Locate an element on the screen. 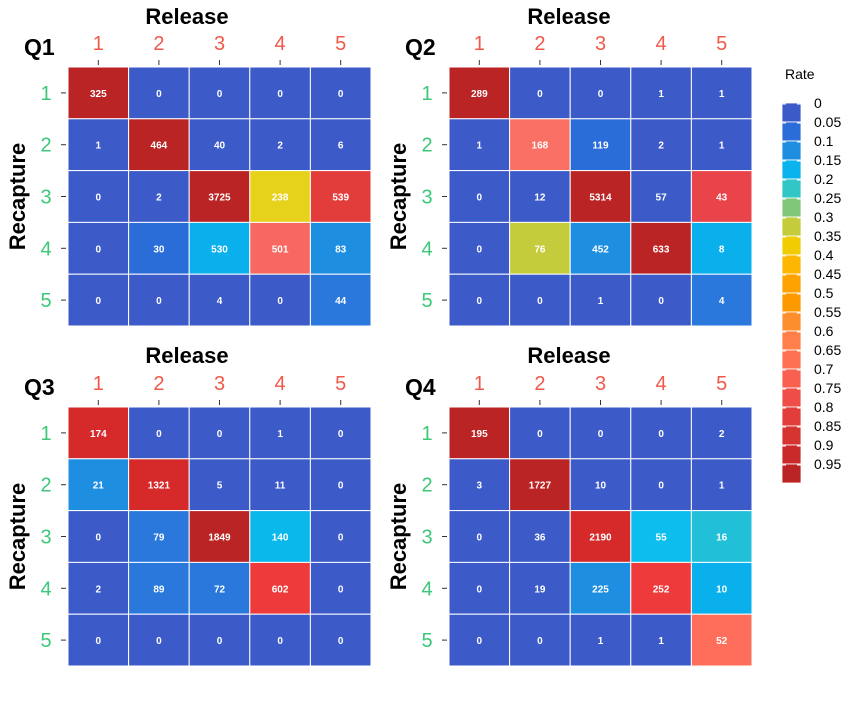 Image resolution: width=849 pixels, height=726 pixels. cell-value-label: 44 is located at coordinates (341, 301).